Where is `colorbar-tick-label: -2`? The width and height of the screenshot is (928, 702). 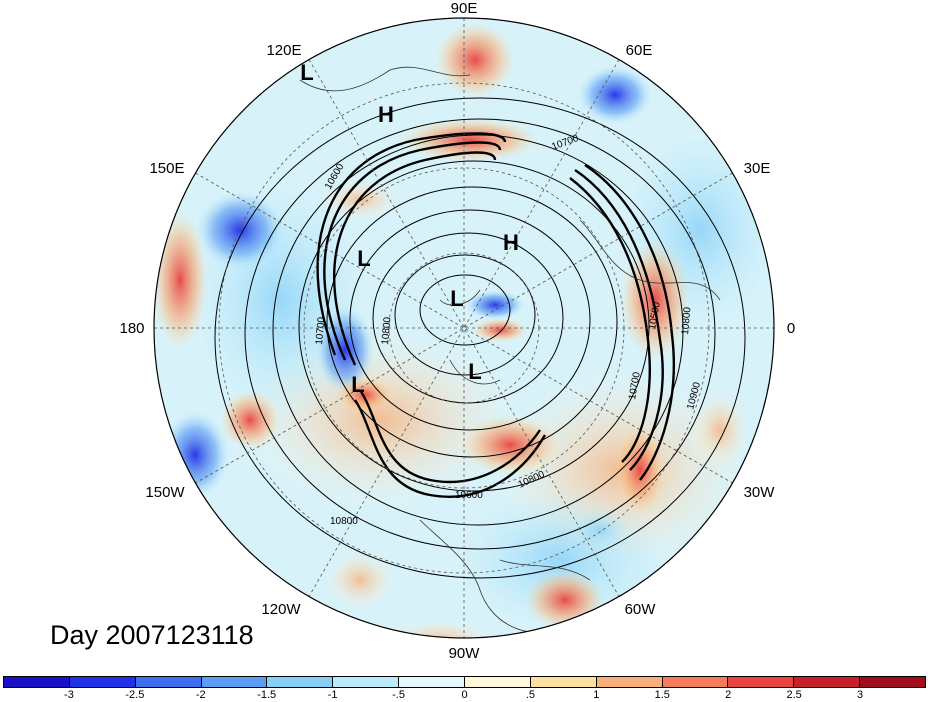
colorbar-tick-label: -2 is located at coordinates (200, 695).